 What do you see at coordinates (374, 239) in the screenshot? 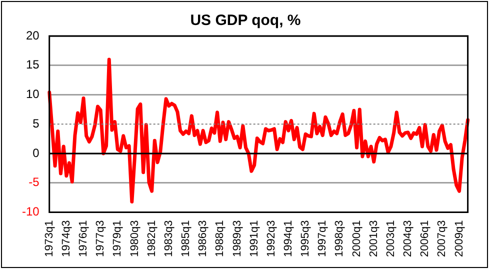
I see `x-tick-label: 2001q3` at bounding box center [374, 239].